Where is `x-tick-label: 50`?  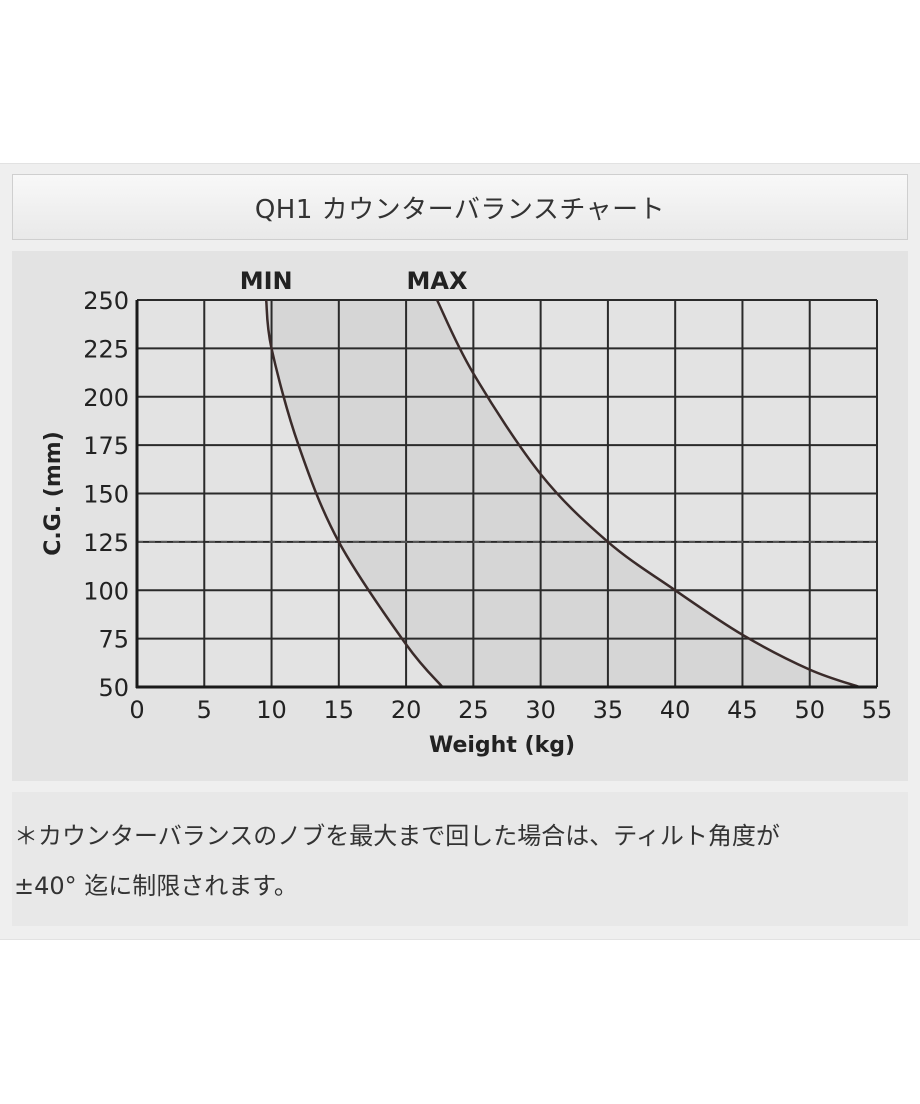
x-tick-label: 50 is located at coordinates (809, 710).